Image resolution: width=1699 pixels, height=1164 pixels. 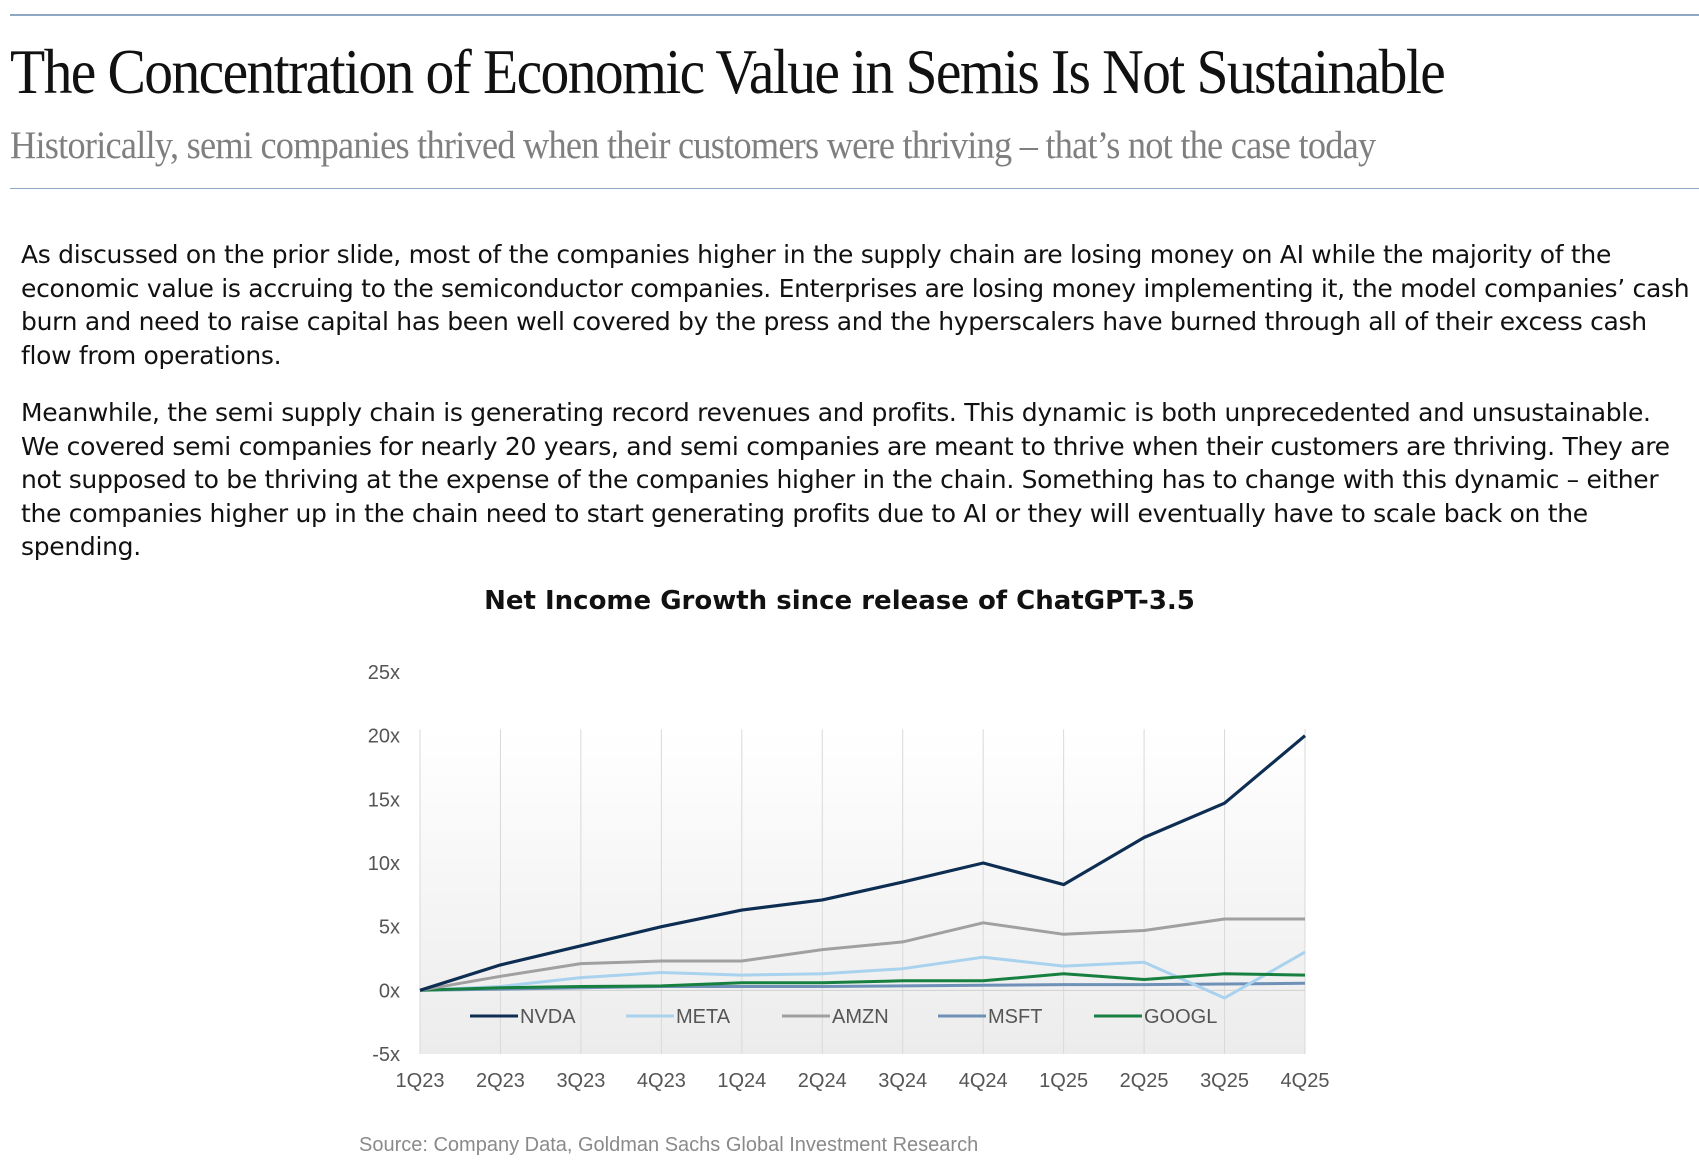 I want to click on series-line-meta, so click(x=862, y=975).